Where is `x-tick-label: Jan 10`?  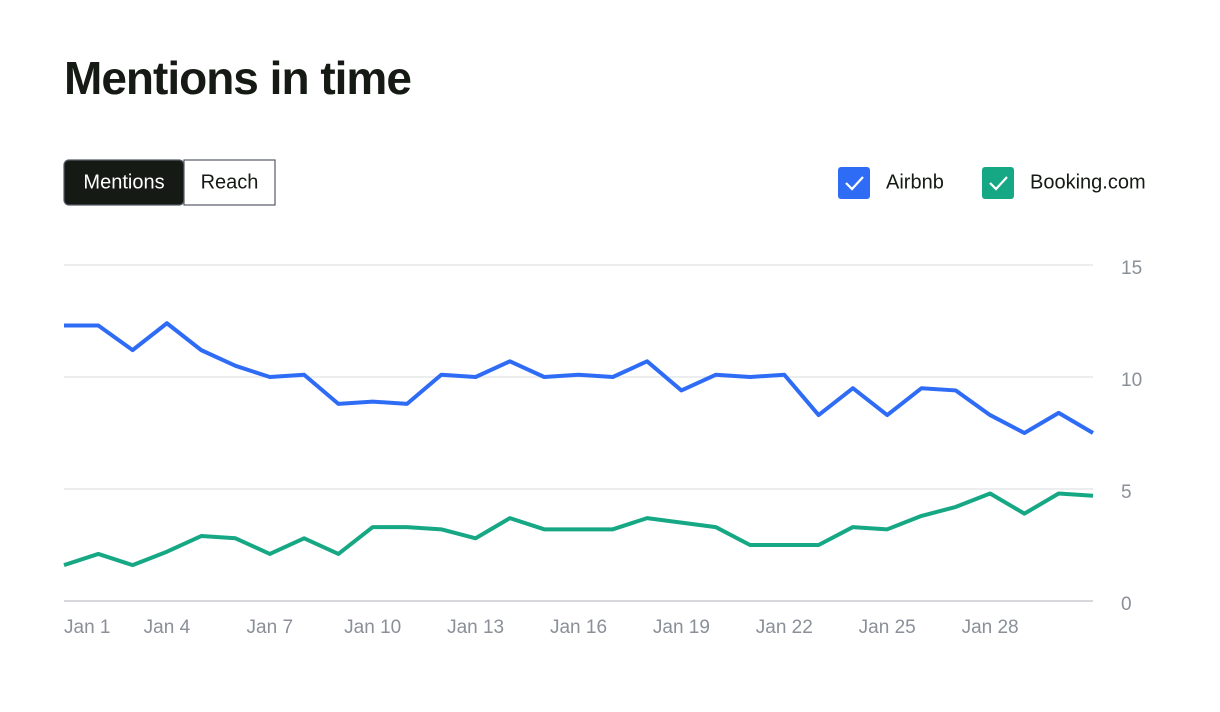 x-tick-label: Jan 10 is located at coordinates (372, 627).